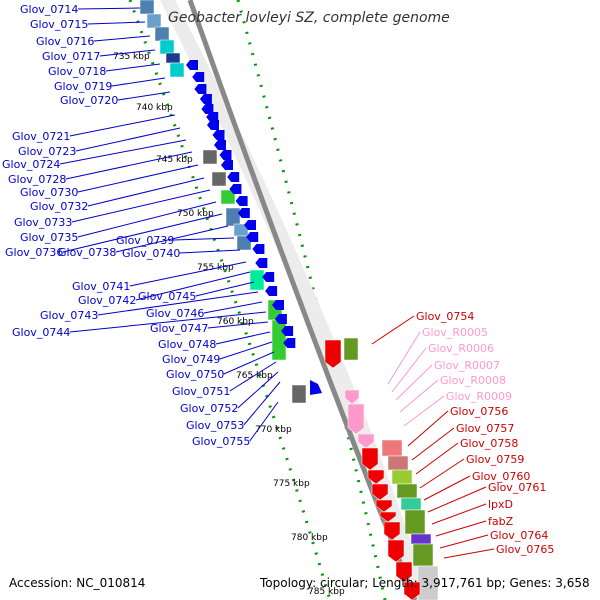 Image resolution: width=600 pixels, height=600 pixels. What do you see at coordinates (87, 252) in the screenshot?
I see `left-gene-label: Glov_0738` at bounding box center [87, 252].